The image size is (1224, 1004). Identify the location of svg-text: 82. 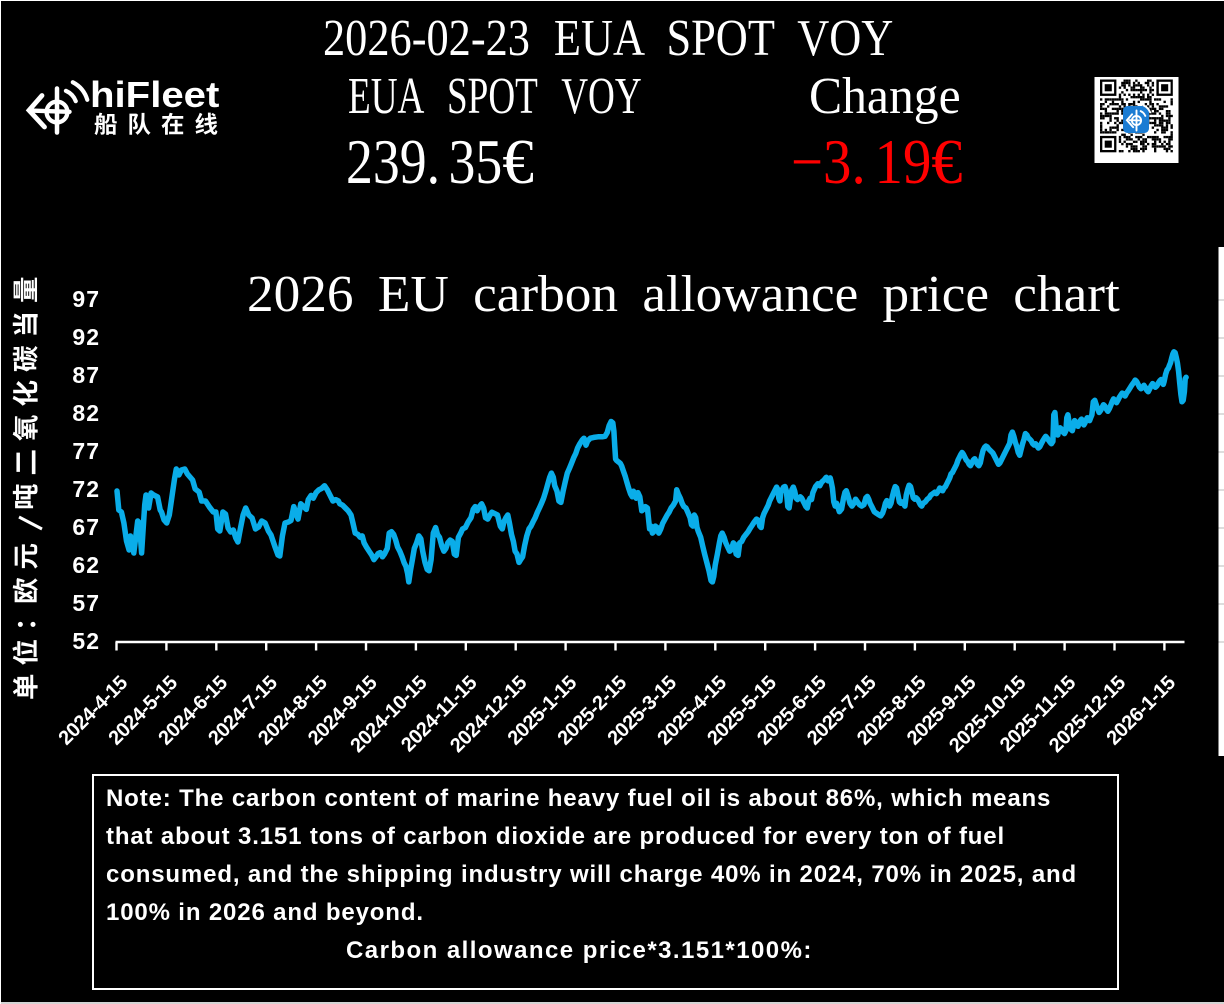
(86, 413).